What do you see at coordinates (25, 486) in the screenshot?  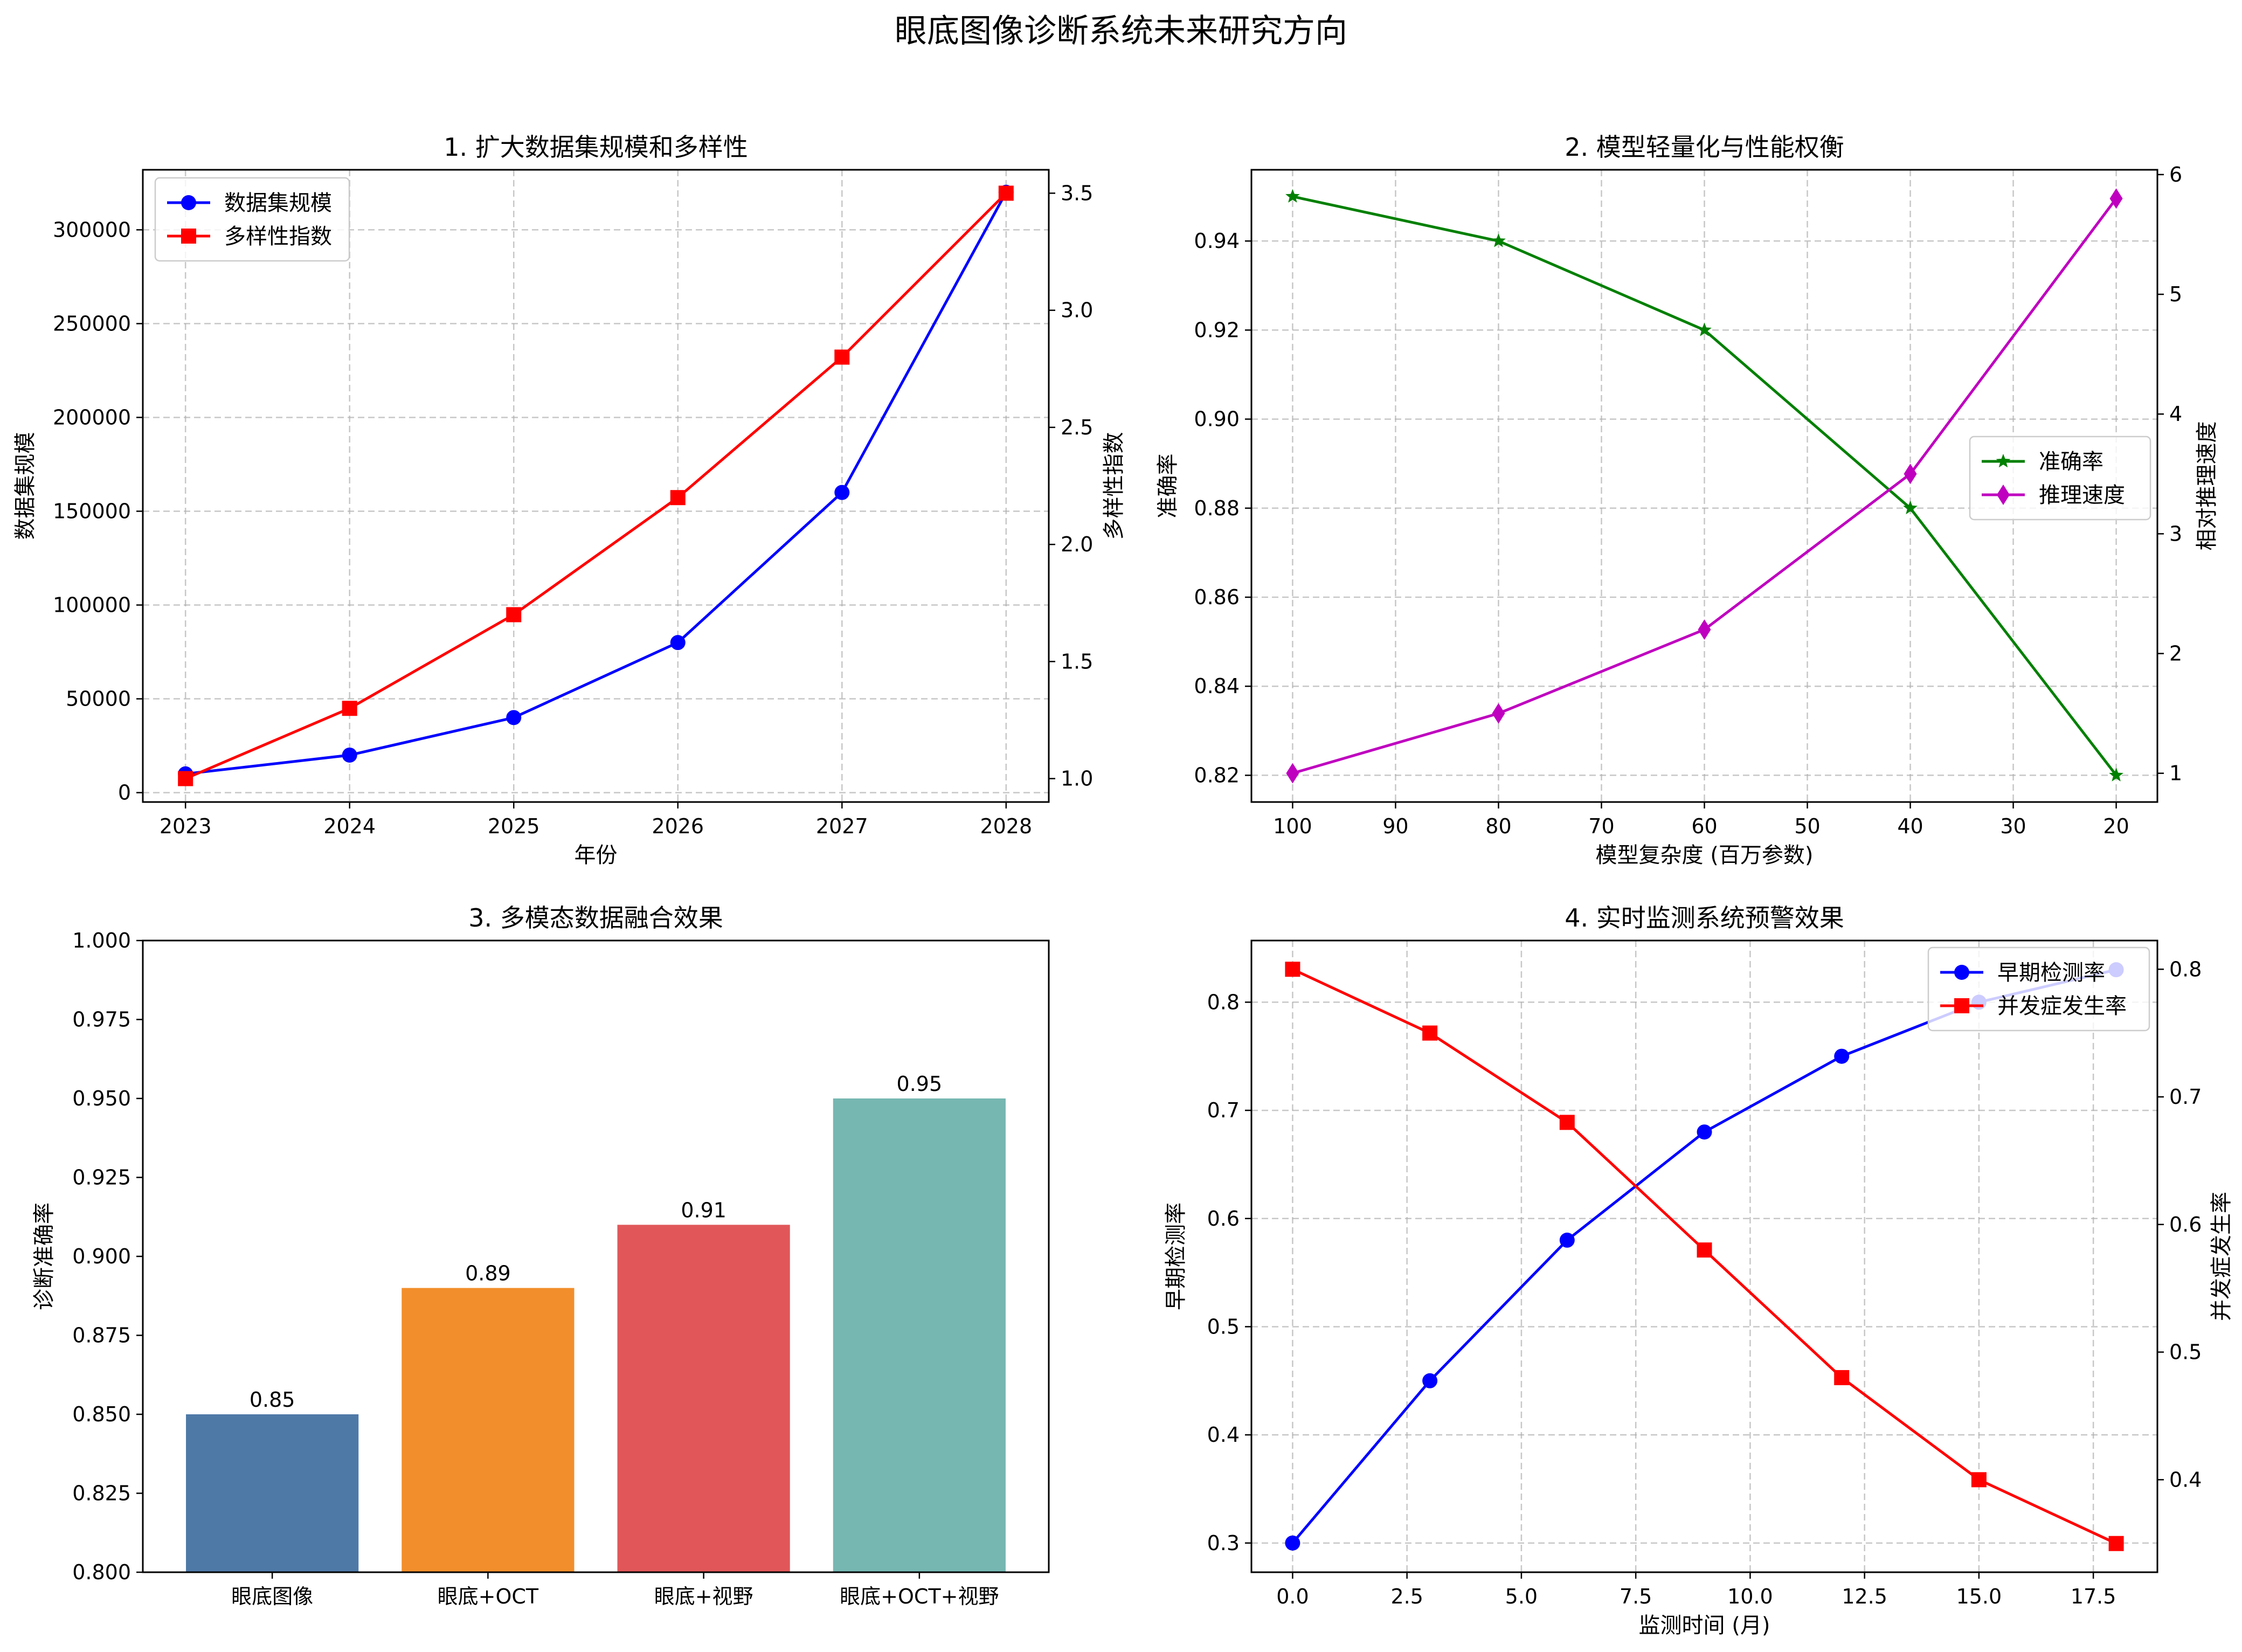 I see `y-axis-label: 数据集规模` at bounding box center [25, 486].